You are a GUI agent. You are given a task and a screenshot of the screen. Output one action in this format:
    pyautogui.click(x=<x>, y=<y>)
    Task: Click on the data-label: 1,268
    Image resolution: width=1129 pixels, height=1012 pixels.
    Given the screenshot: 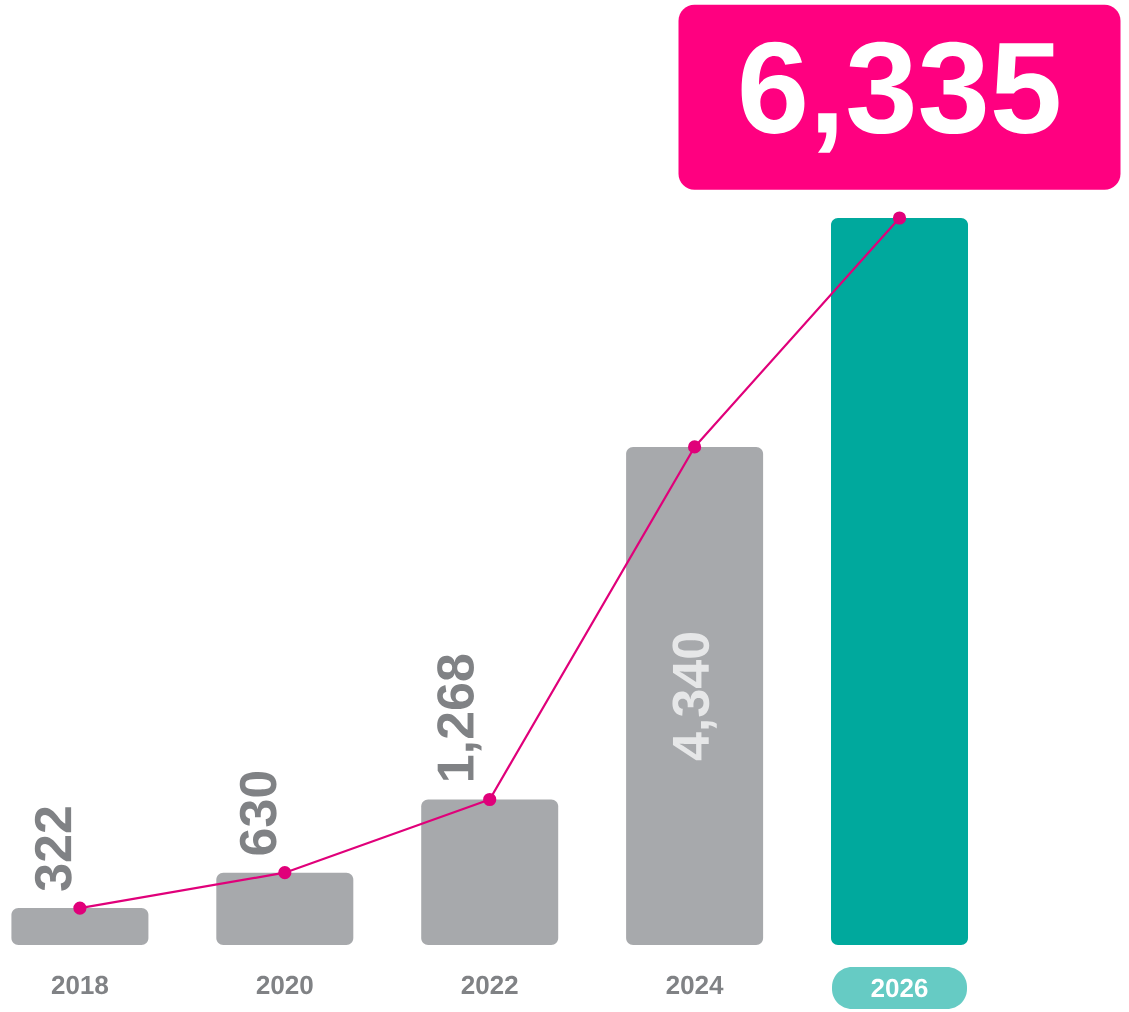 What is the action you would take?
    pyautogui.click(x=459, y=717)
    